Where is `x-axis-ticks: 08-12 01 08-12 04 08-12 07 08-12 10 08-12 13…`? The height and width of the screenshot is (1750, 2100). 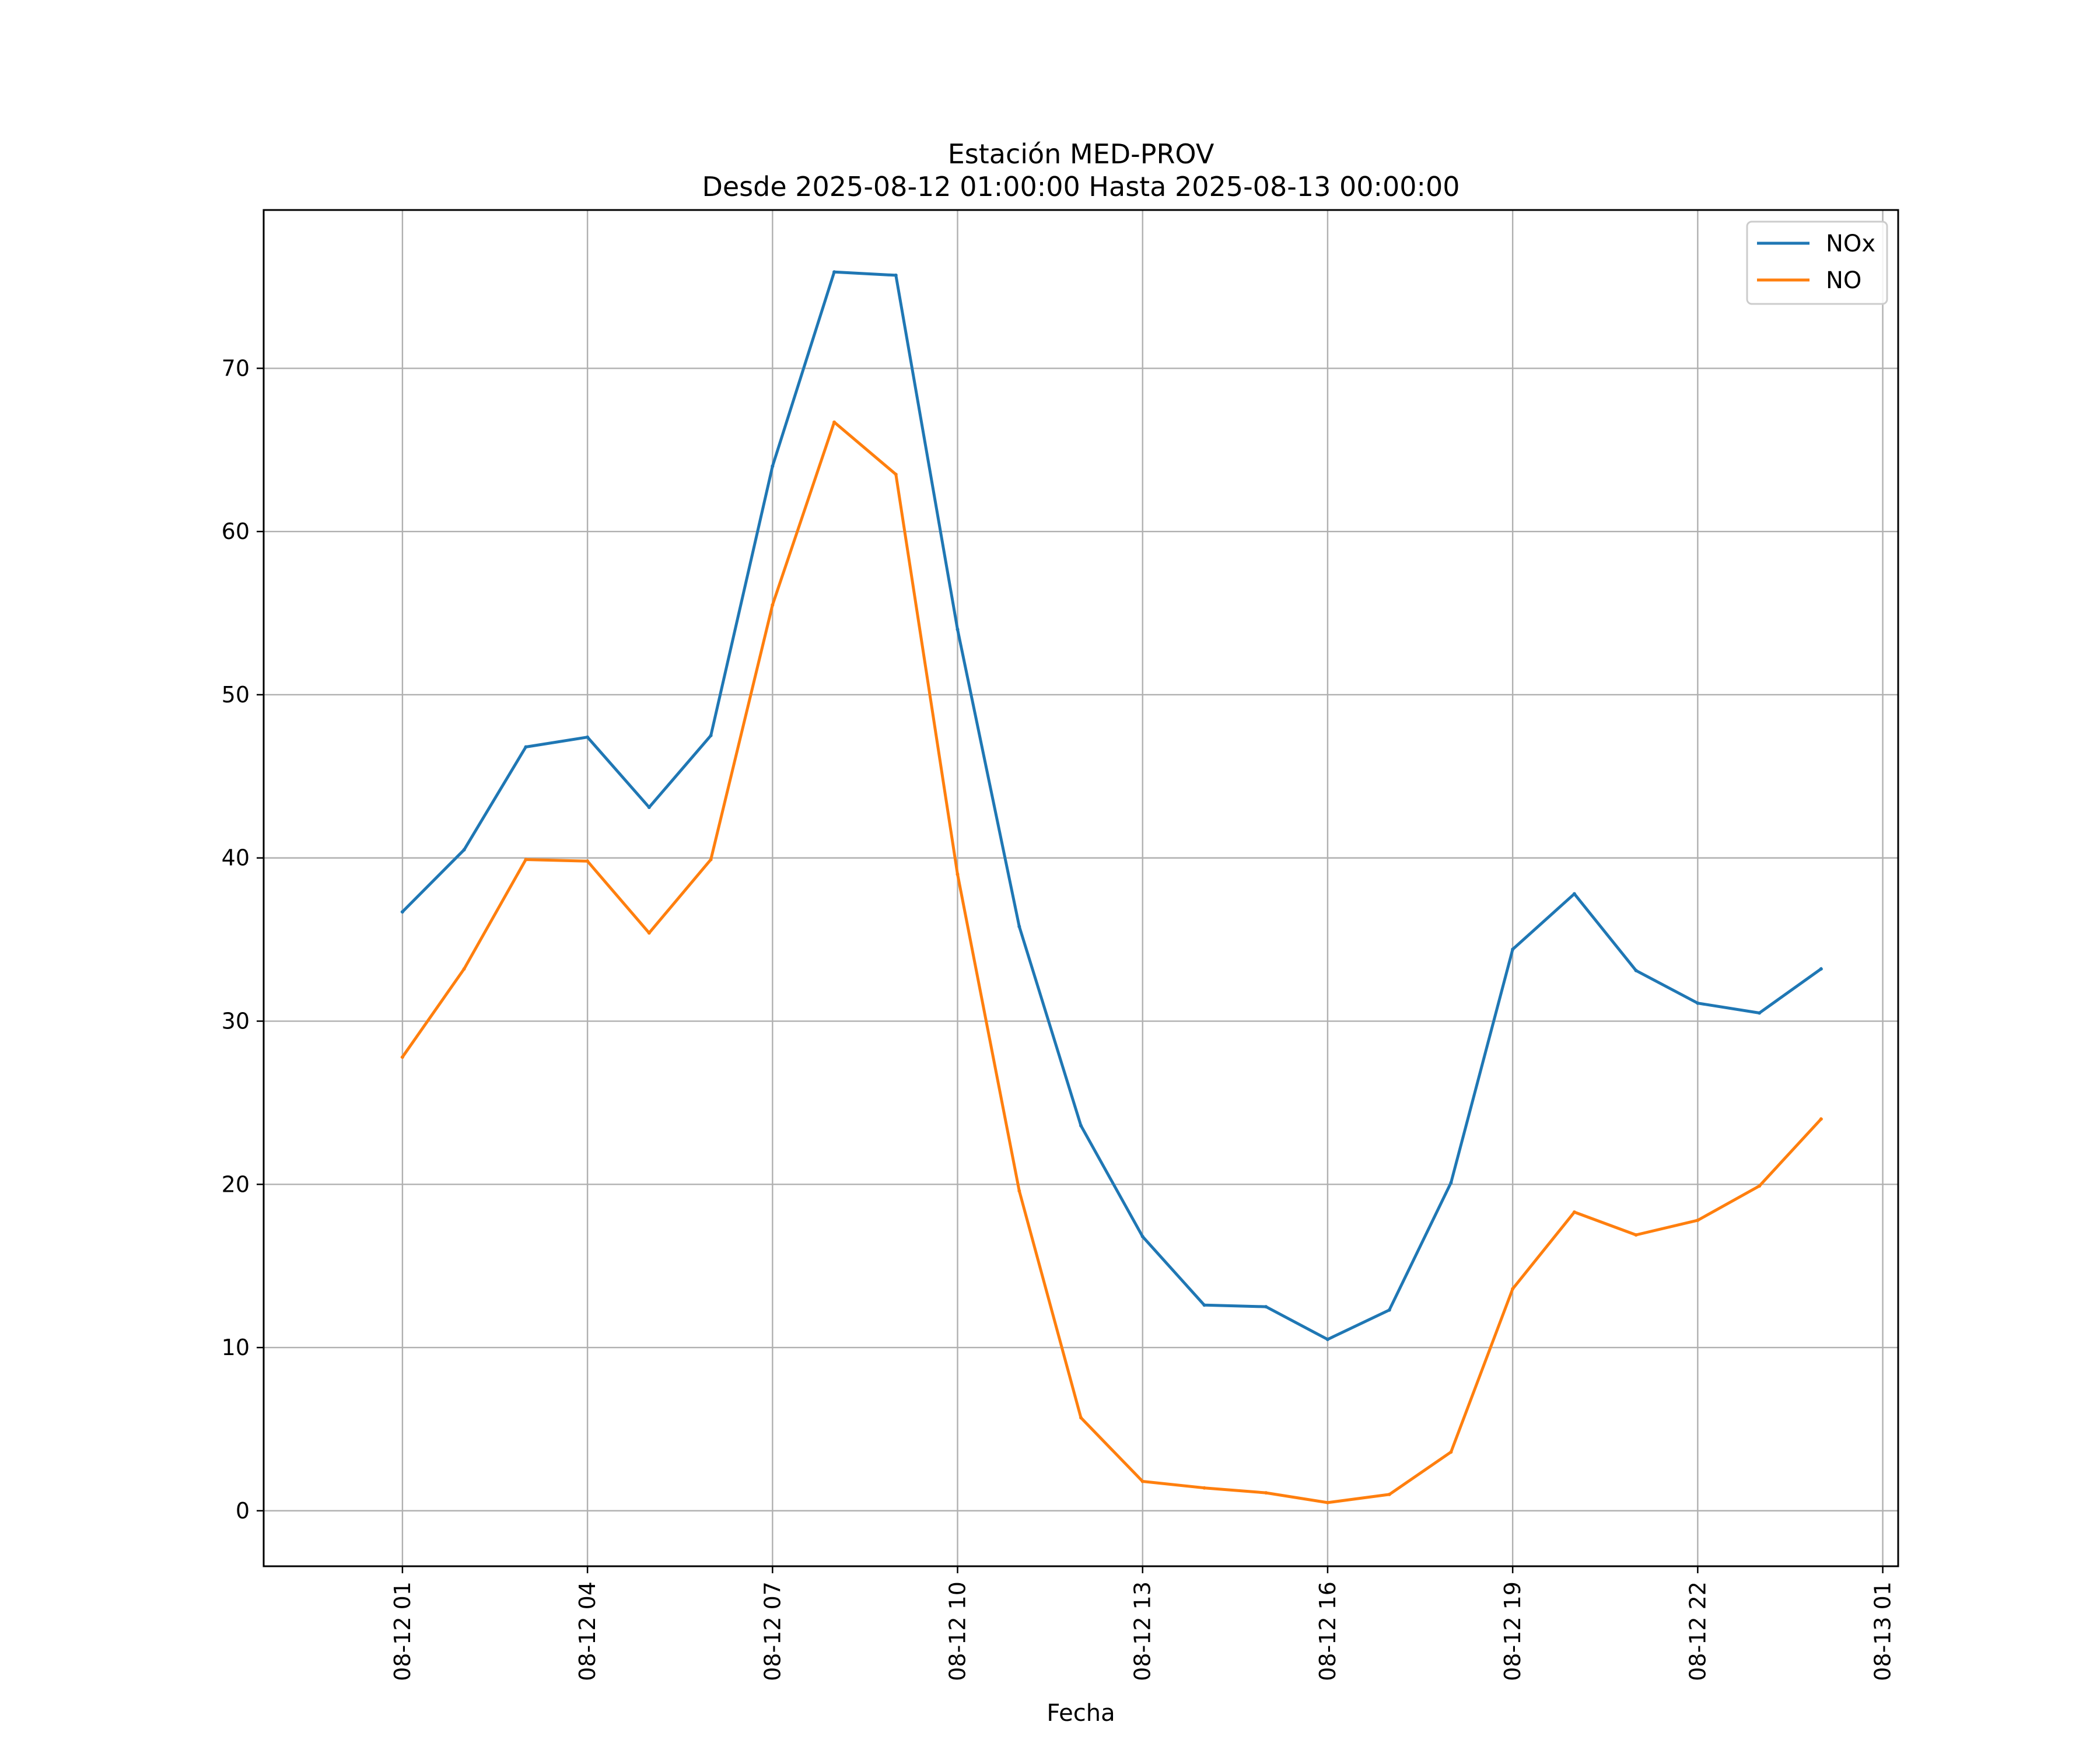 x-axis-ticks: 08-12 01 08-12 04 08-12 07 08-12 10 08-12 13… is located at coordinates (1143, 1623).